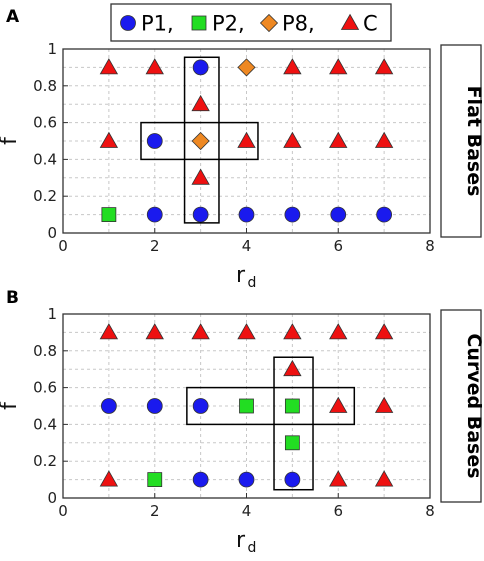  I want to click on legend-label-p2: P2,, so click(228, 24).